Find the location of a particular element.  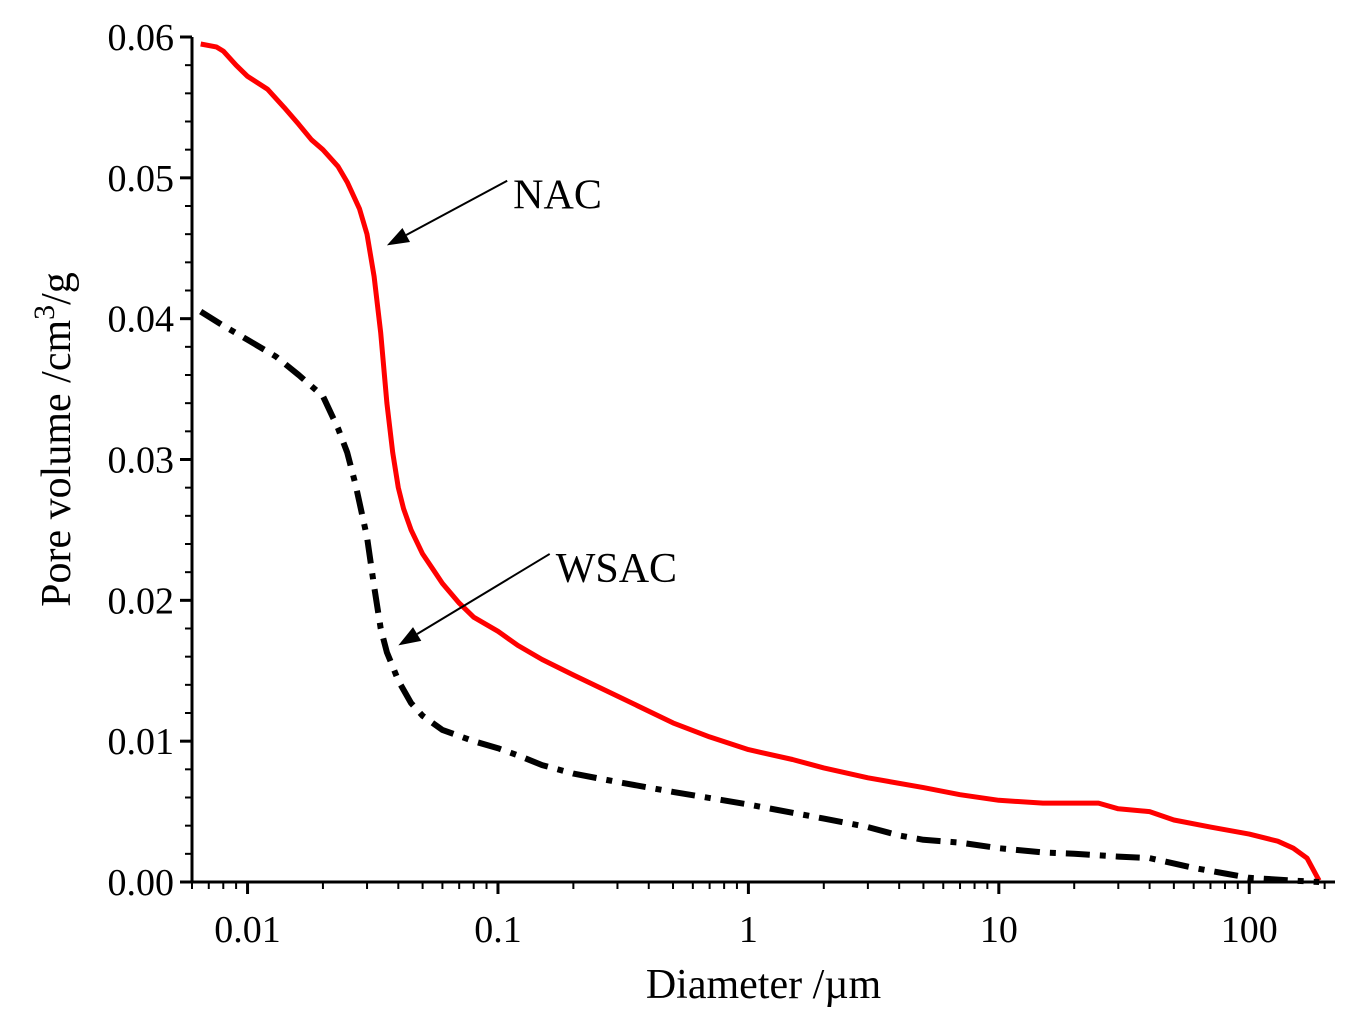

y-axis-title-main: Pore volume /cm is located at coordinates (57, 463).